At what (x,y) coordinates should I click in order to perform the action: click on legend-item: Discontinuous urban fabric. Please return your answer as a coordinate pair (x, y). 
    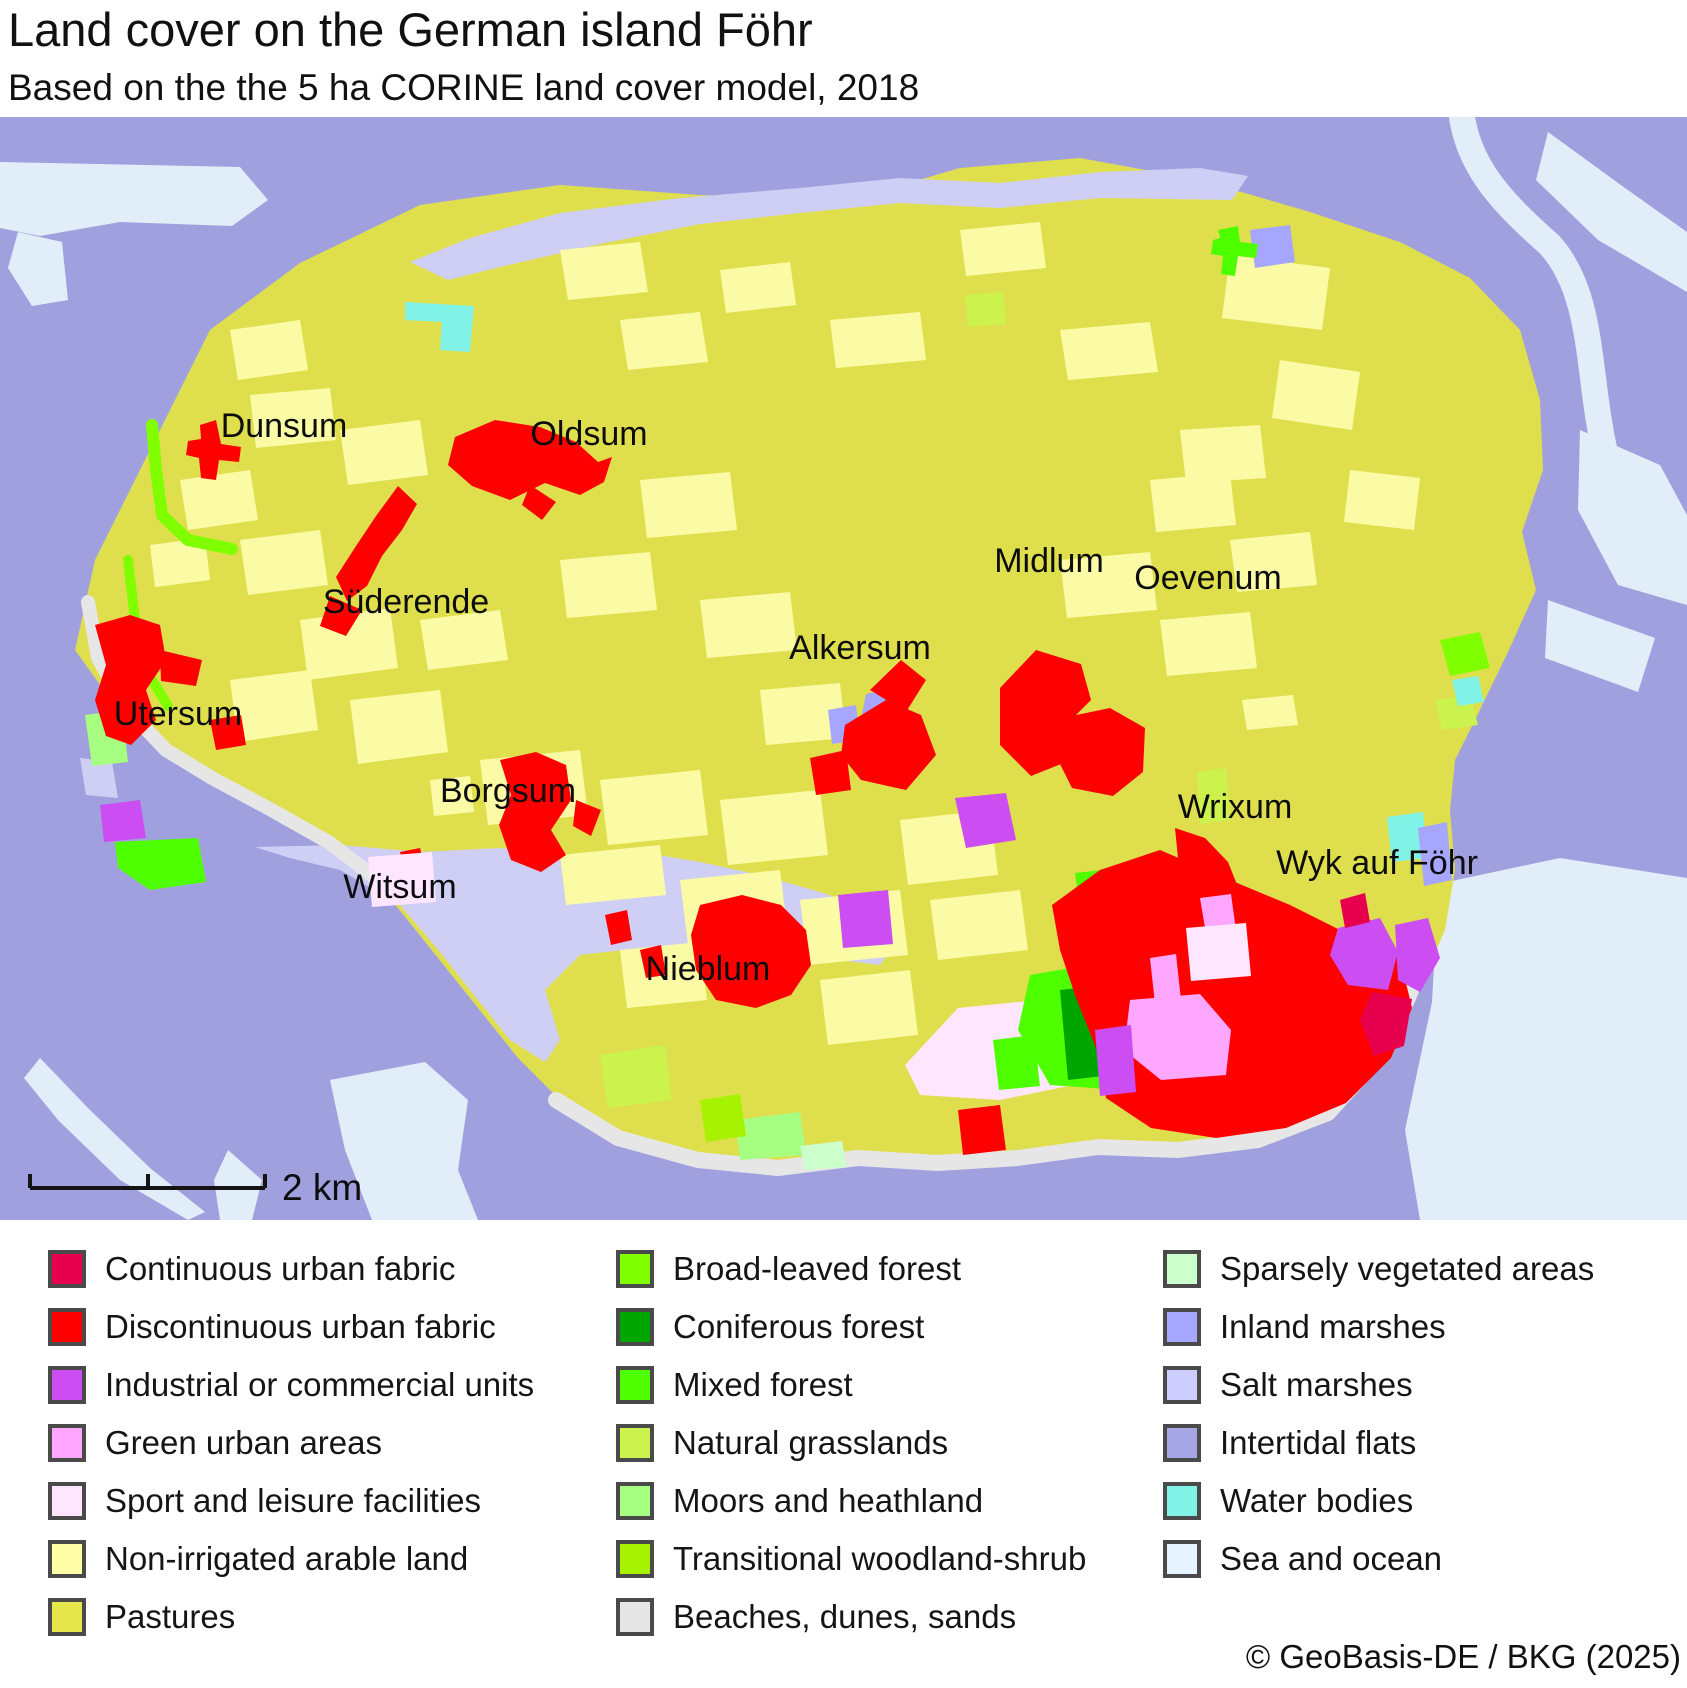
    Looking at the image, I should click on (291, 1327).